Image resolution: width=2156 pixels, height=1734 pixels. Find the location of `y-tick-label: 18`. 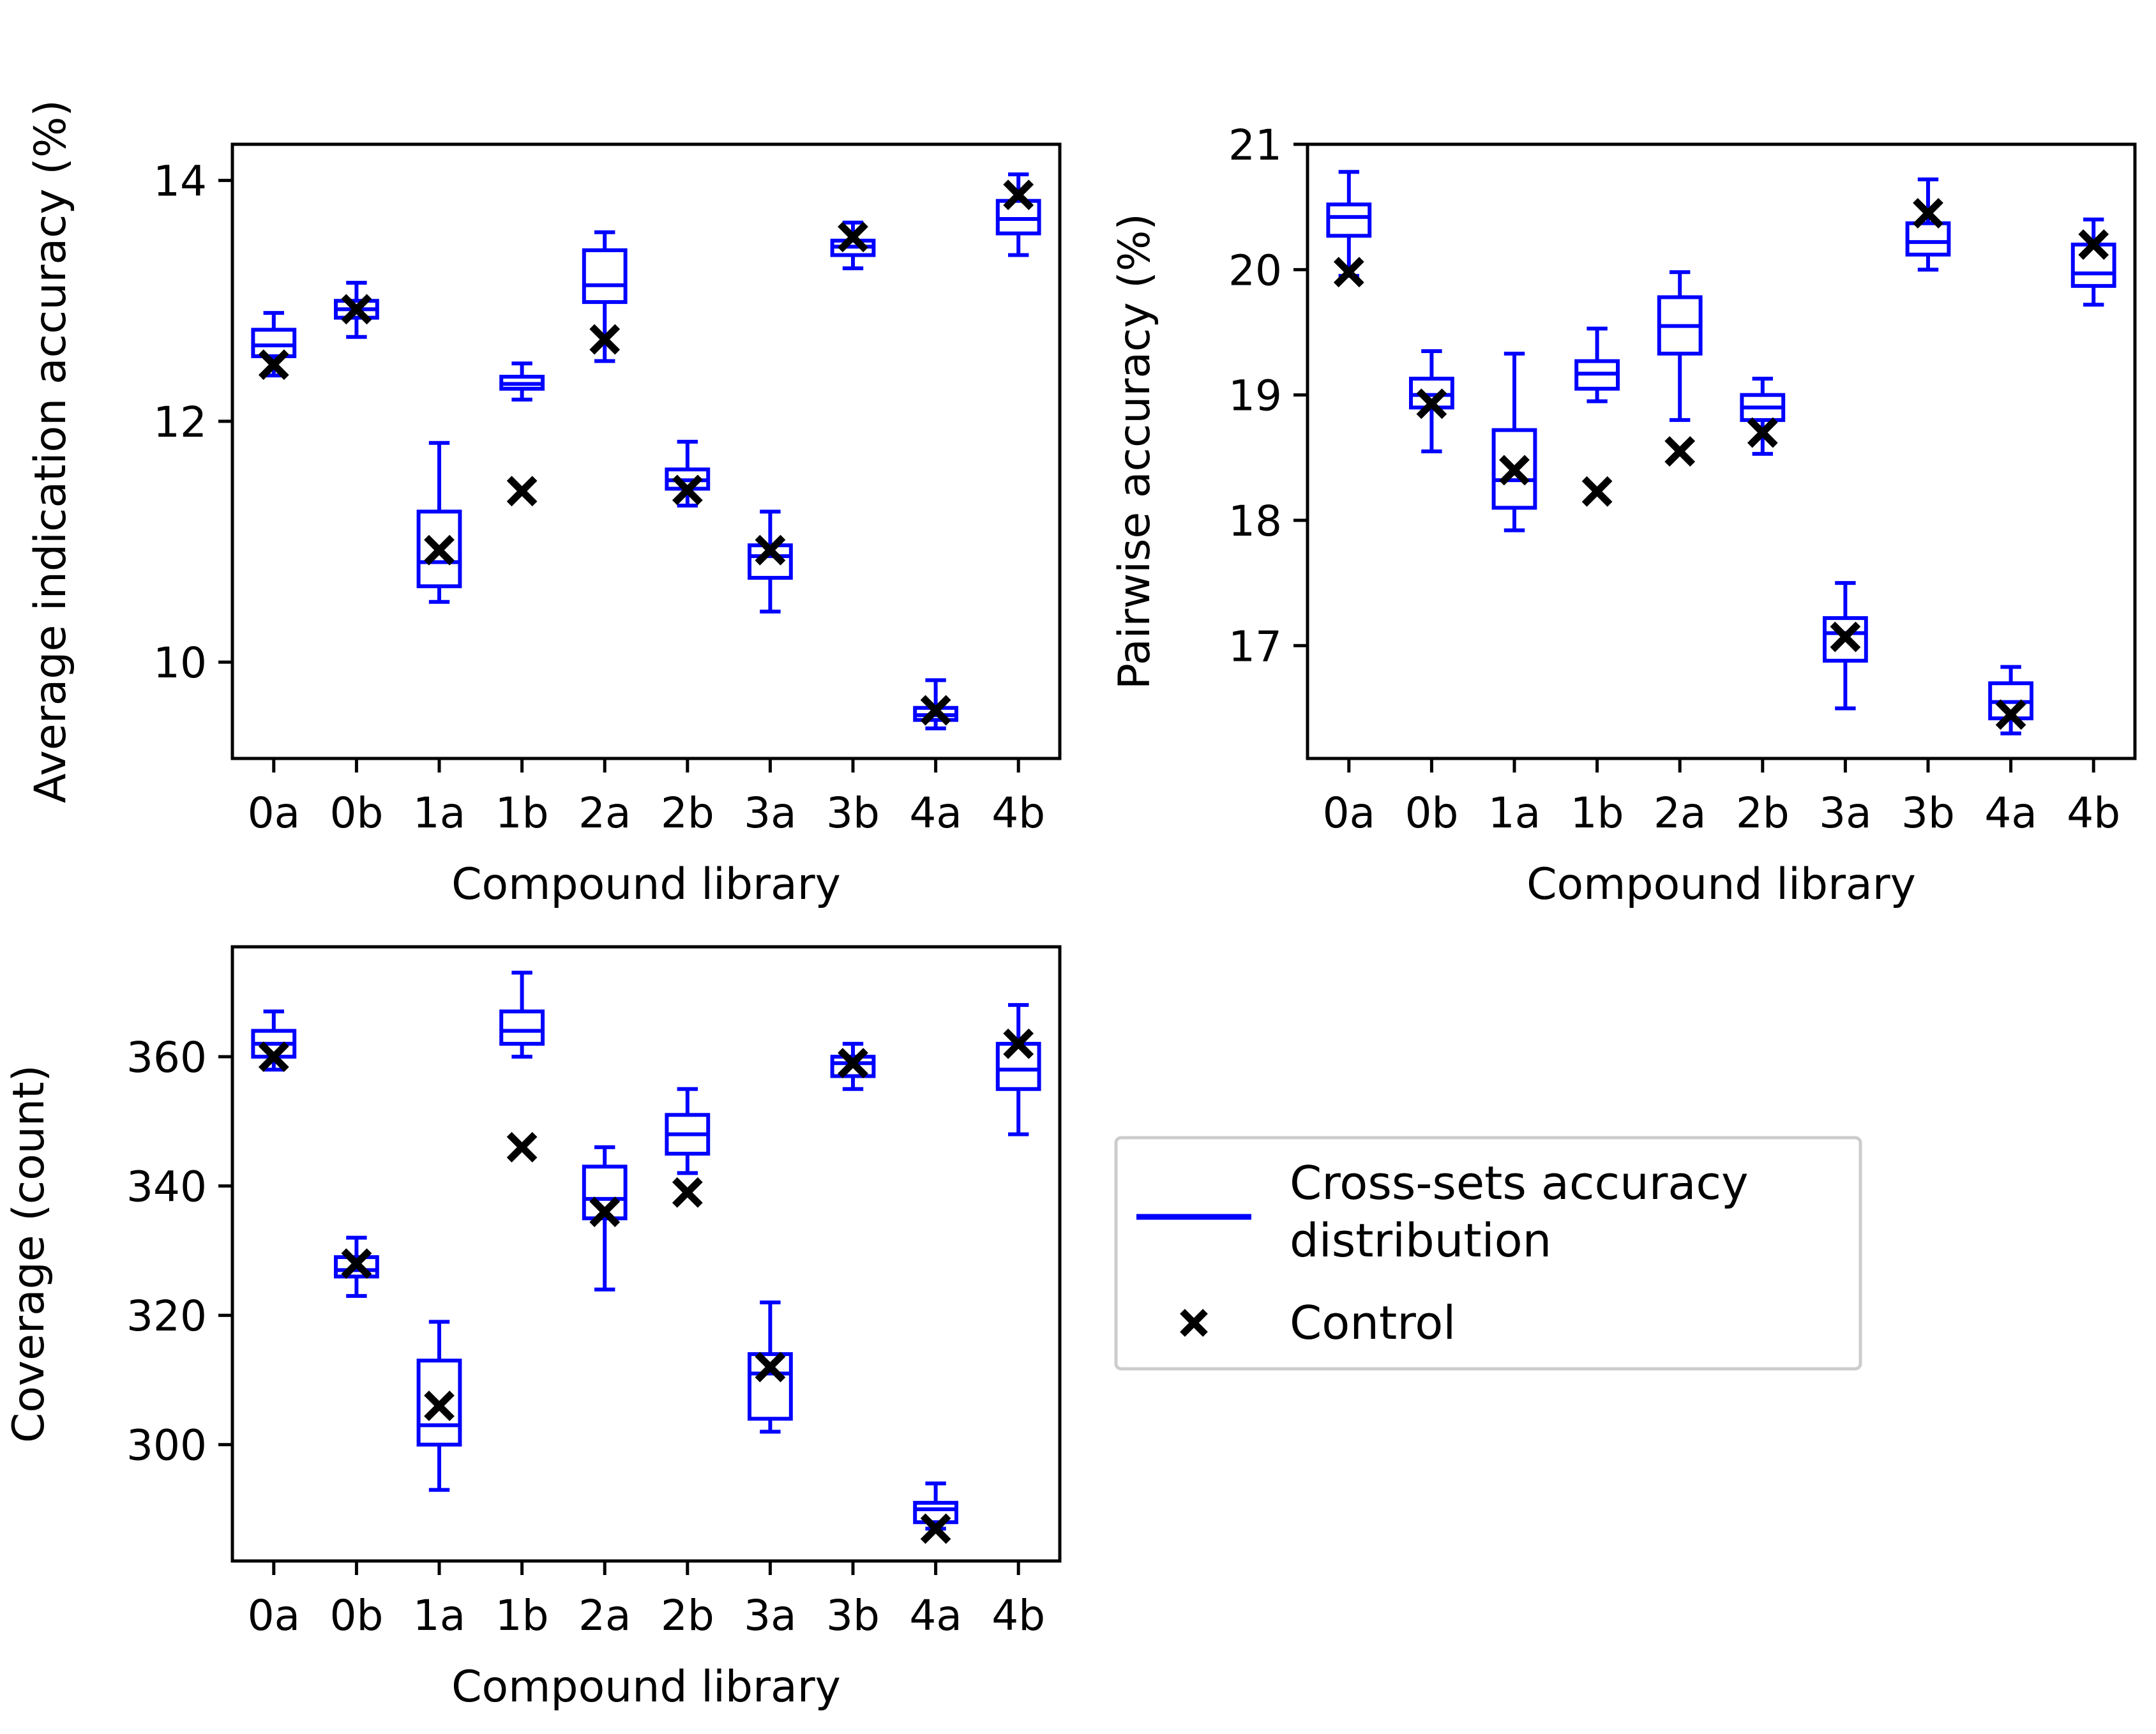

y-tick-label: 18 is located at coordinates (1255, 521).